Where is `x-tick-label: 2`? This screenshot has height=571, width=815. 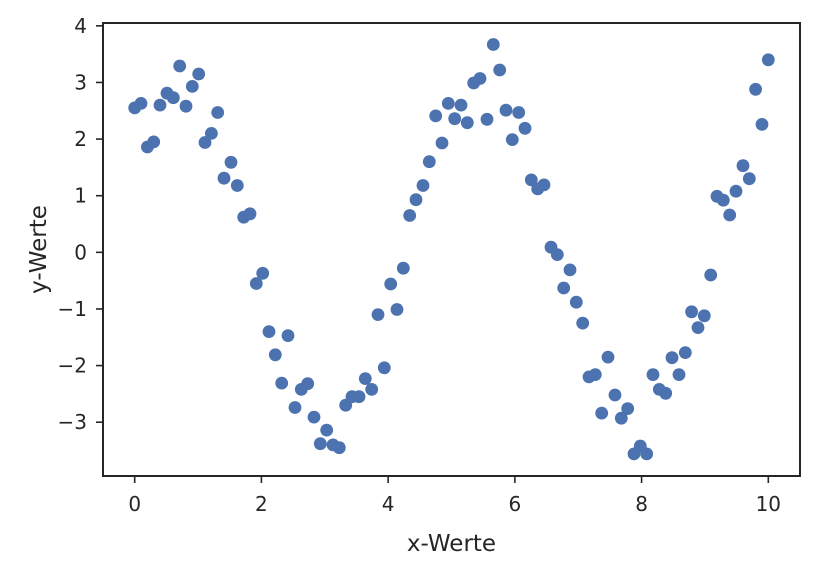 x-tick-label: 2 is located at coordinates (261, 504).